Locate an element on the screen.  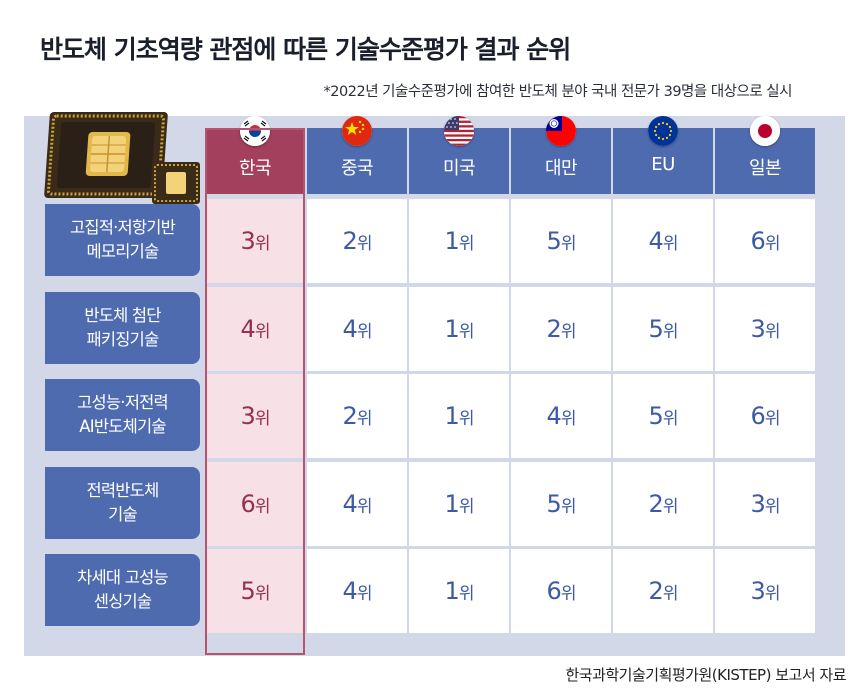
row-label-line: 고집적·저항기반 is located at coordinates (122, 227).